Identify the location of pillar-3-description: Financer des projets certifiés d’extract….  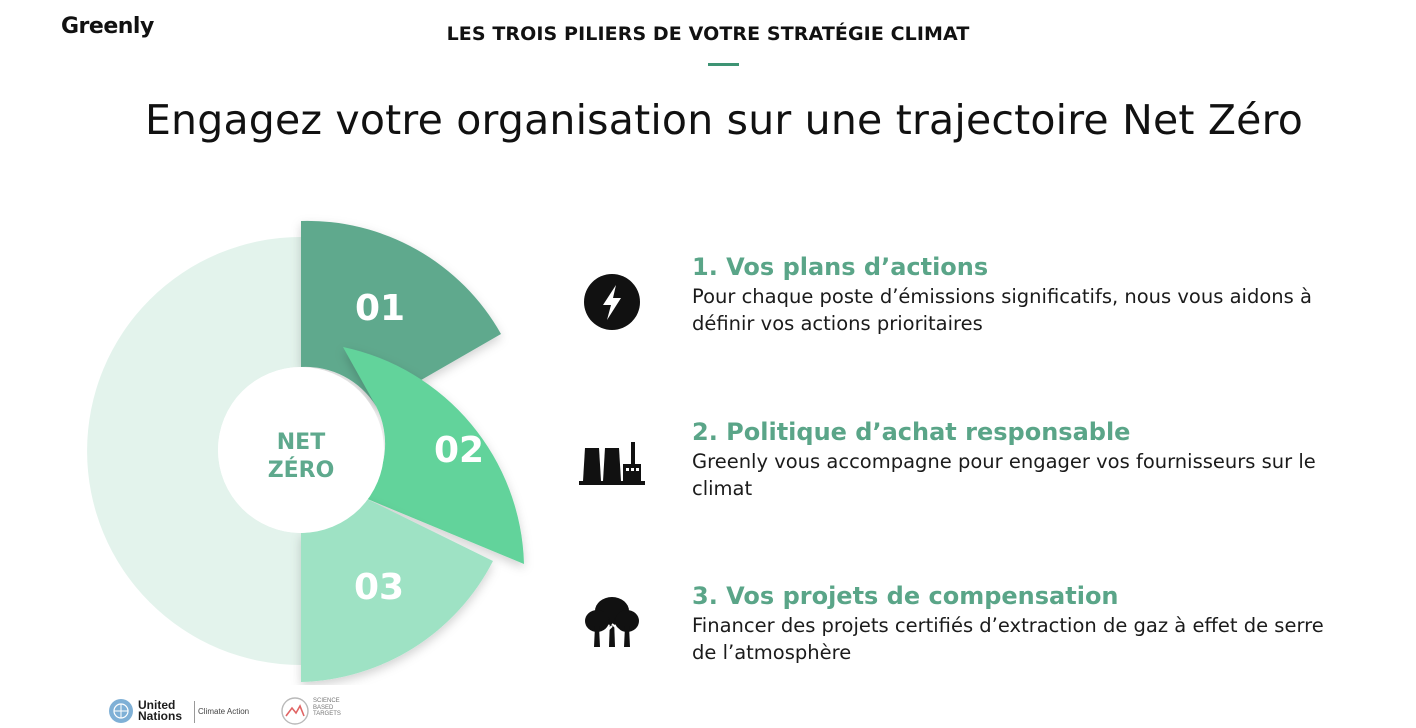
(1008, 639).